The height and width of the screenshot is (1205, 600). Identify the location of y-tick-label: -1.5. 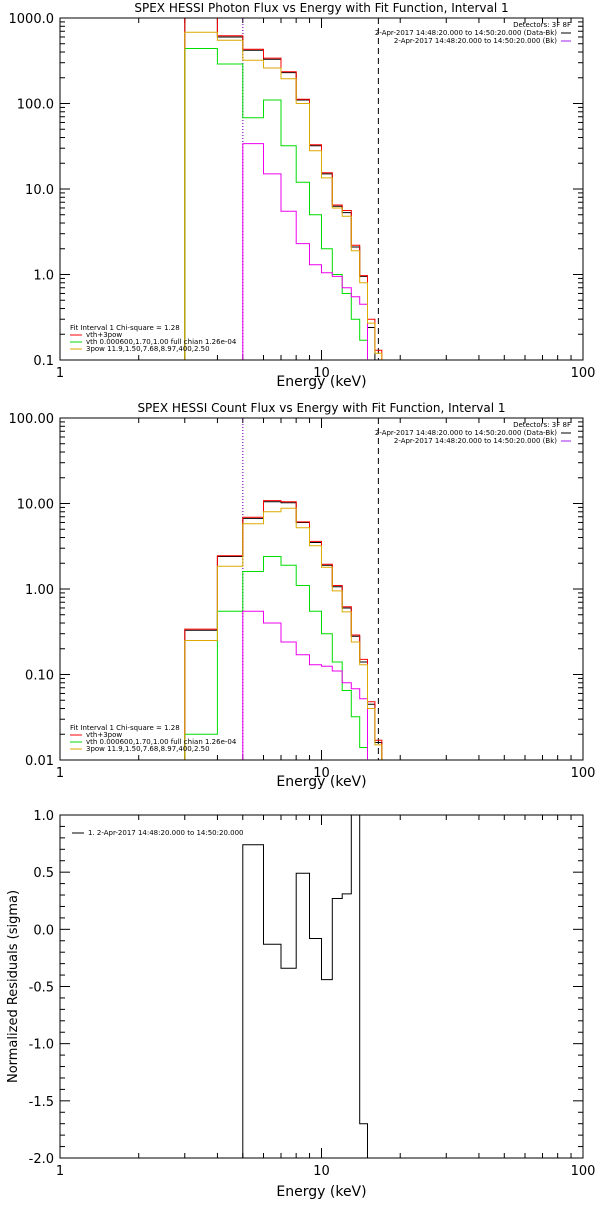
(41, 1102).